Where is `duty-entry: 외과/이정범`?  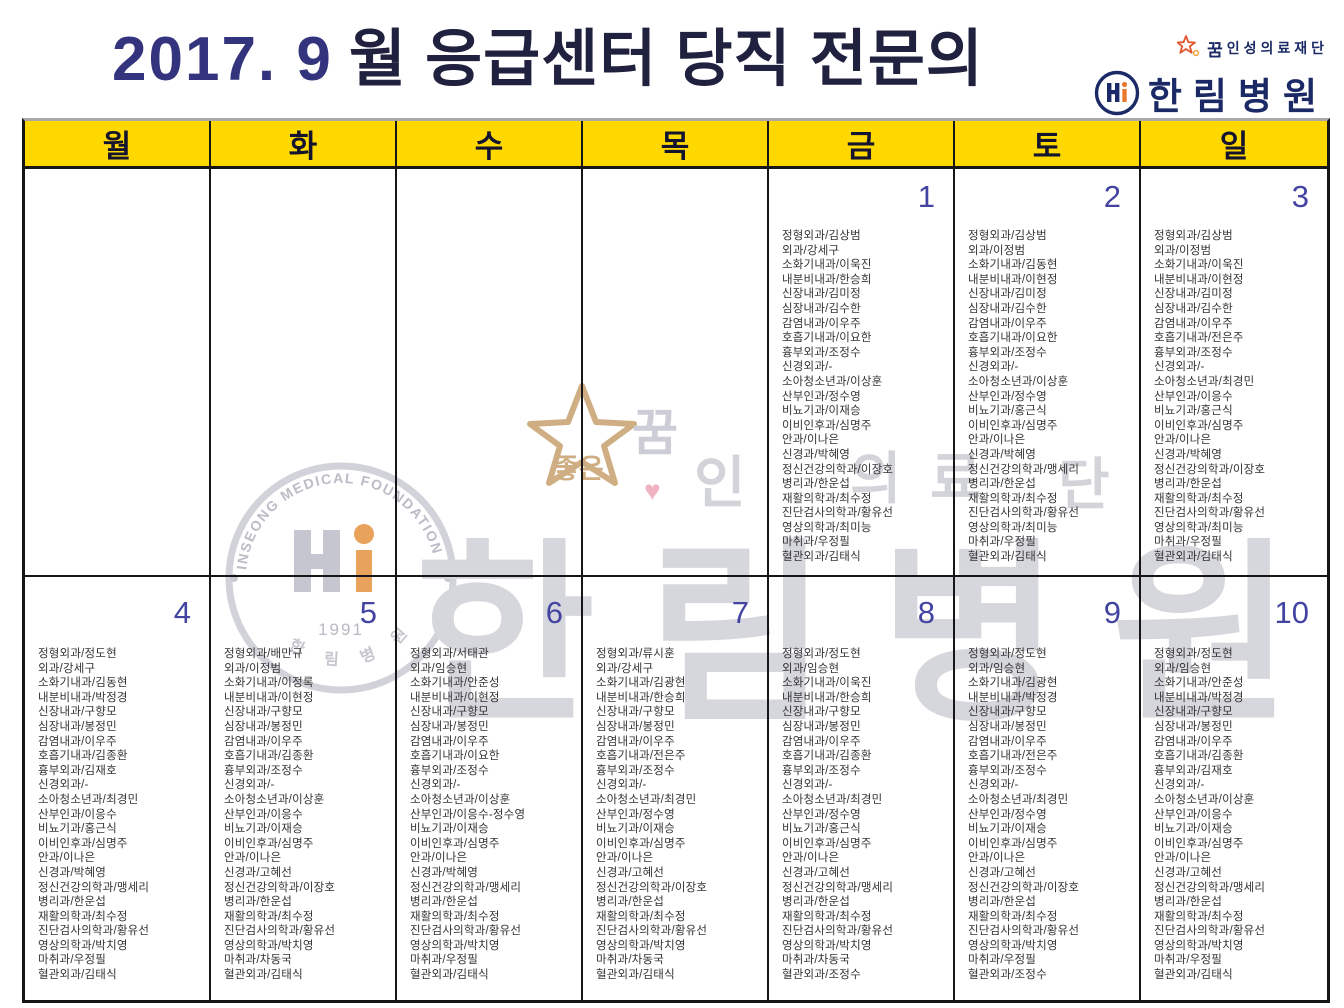 duty-entry: 외과/이정범 is located at coordinates (997, 250).